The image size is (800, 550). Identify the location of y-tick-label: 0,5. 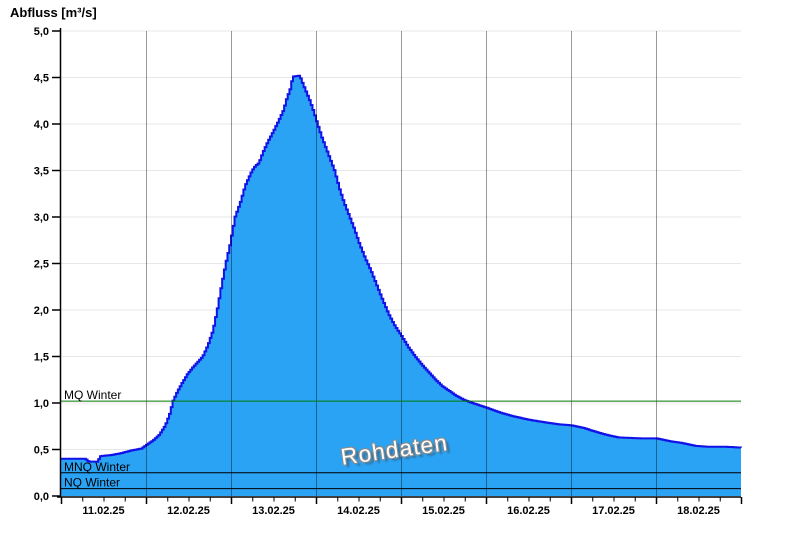
(41, 451).